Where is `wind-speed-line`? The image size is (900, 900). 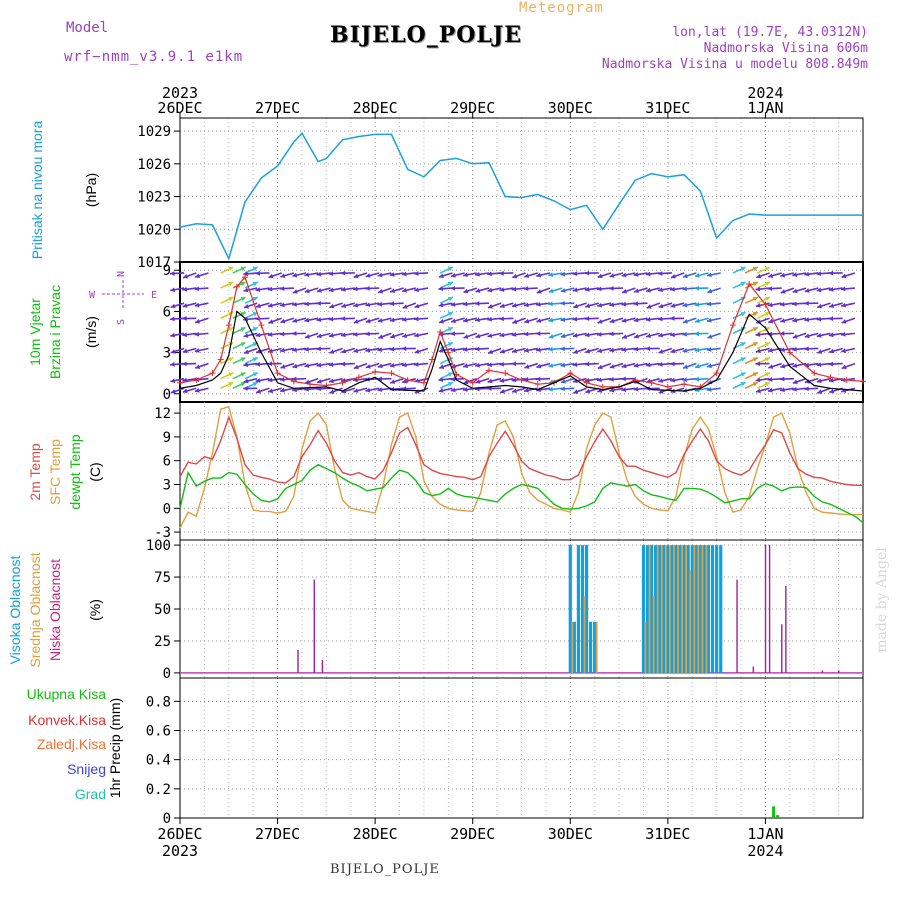 wind-speed-line is located at coordinates (521, 351).